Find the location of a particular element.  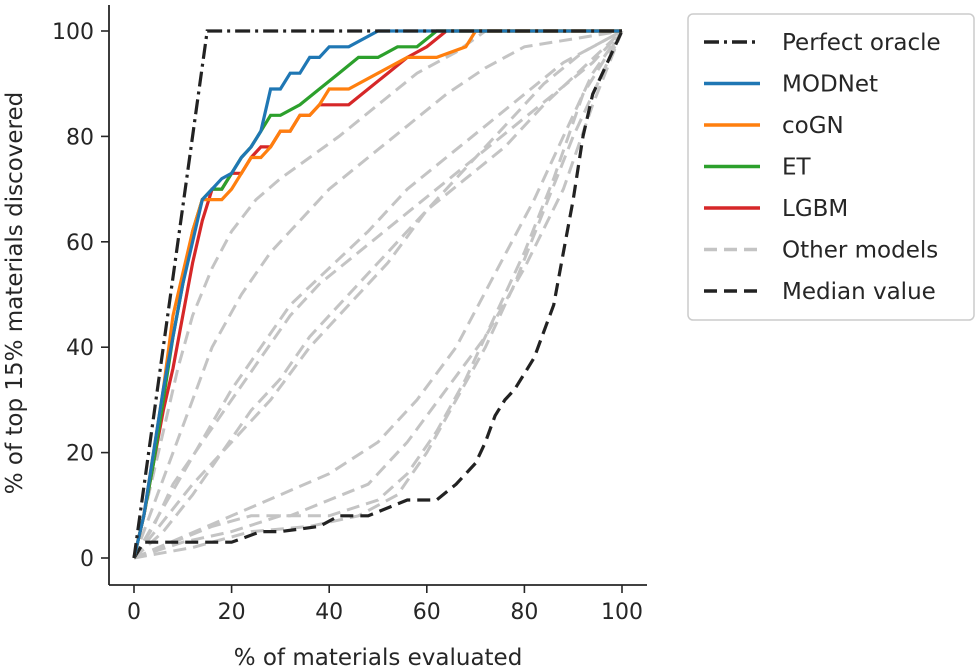

y-axis-label: % of top 15% materials discovered is located at coordinates (15, 293).